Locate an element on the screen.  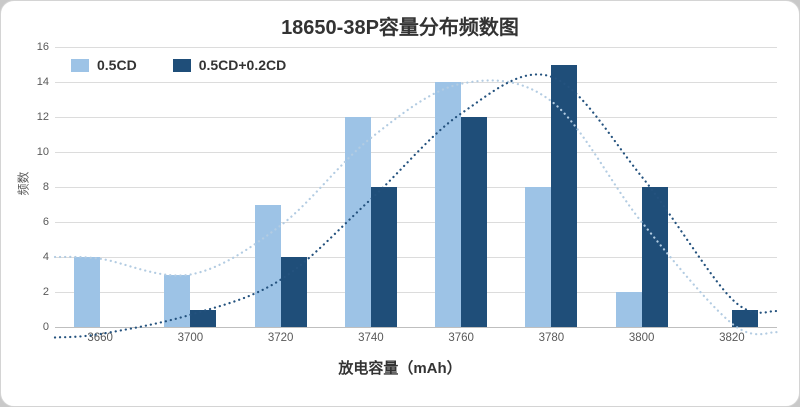
legend-label: 0.5CD is located at coordinates (117, 65).